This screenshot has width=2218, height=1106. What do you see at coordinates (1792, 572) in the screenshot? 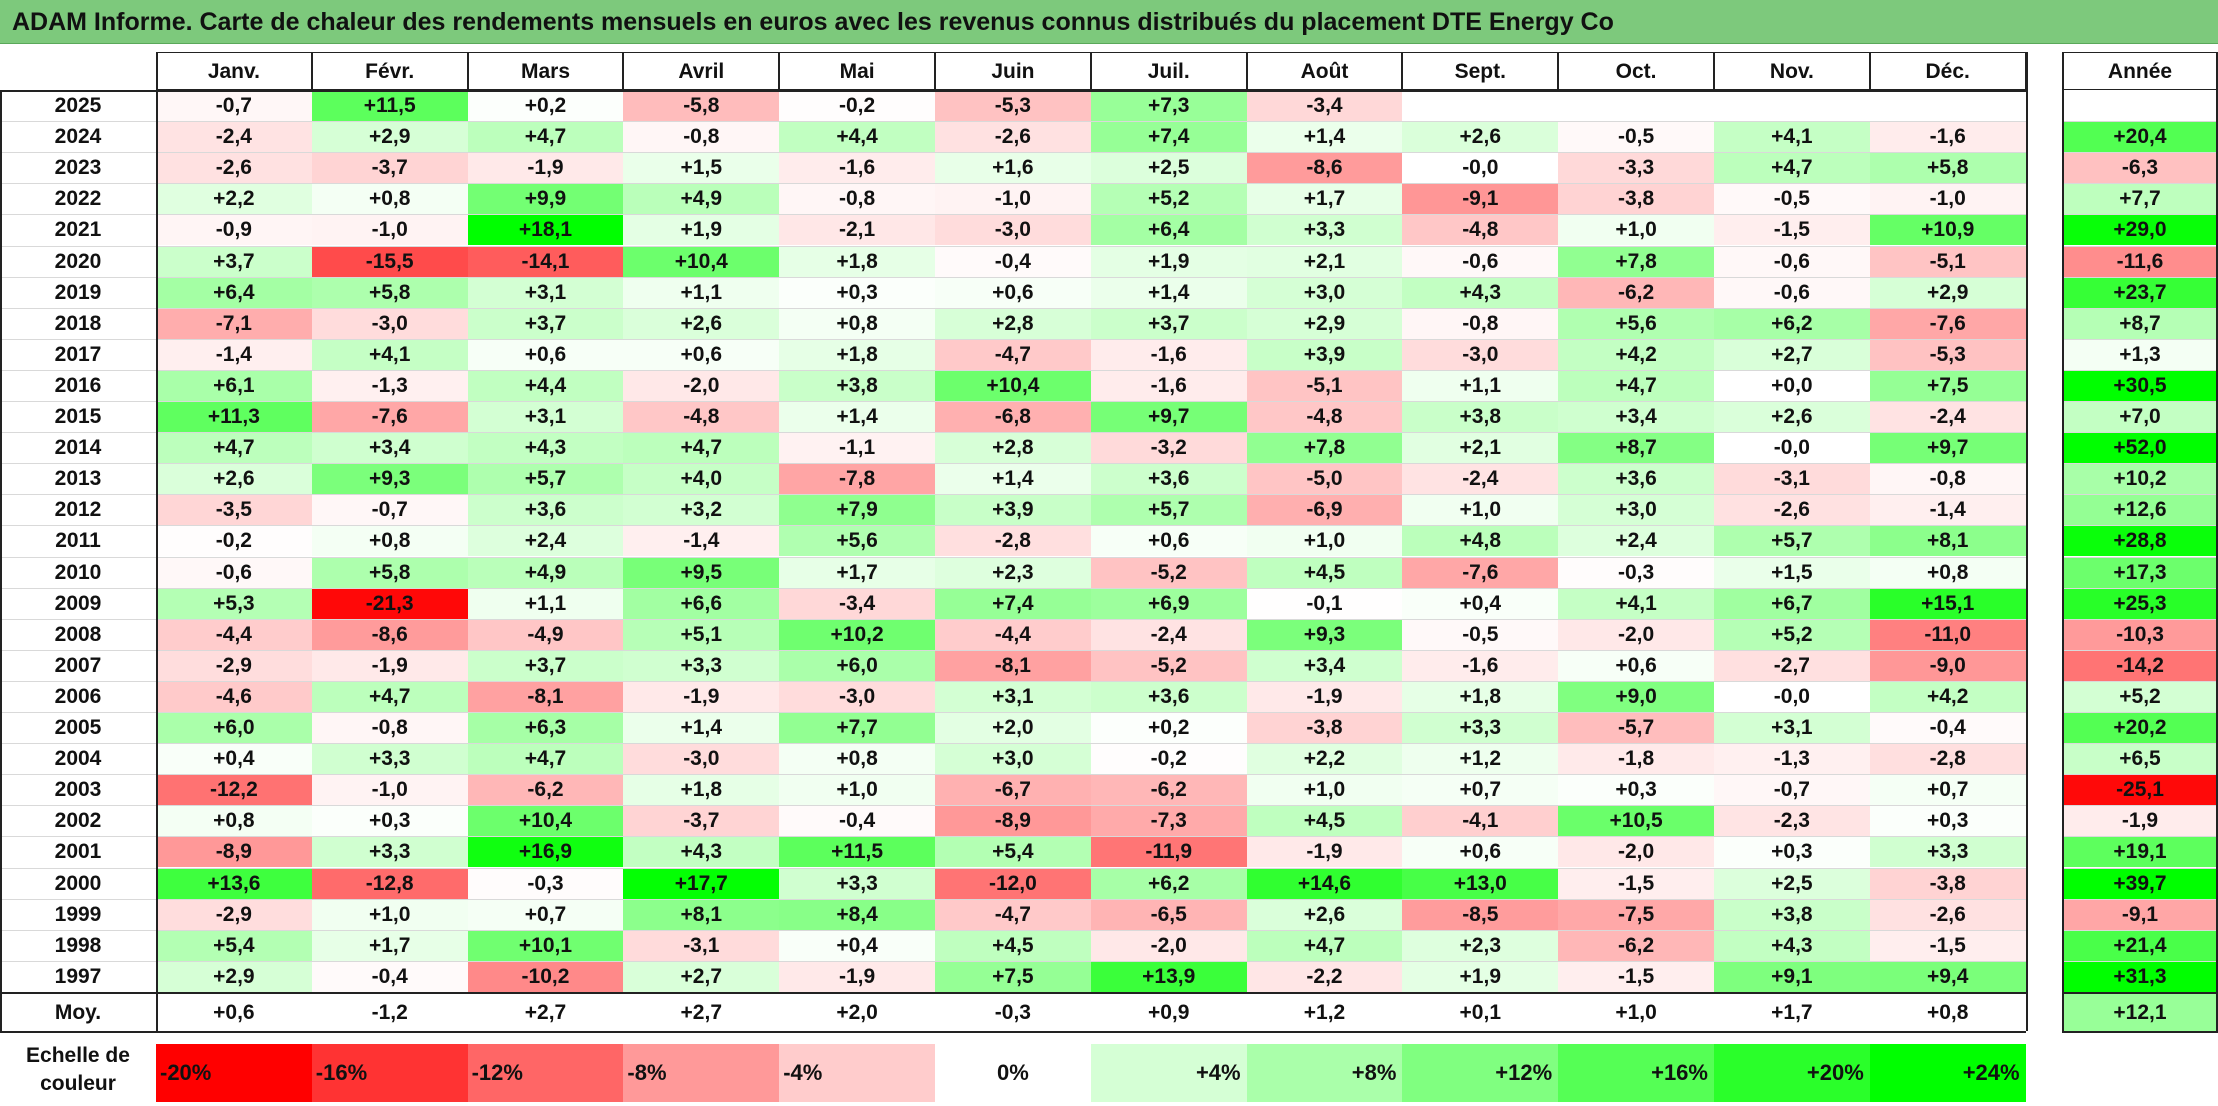
I see `heatmap-cell: +1,5` at bounding box center [1792, 572].